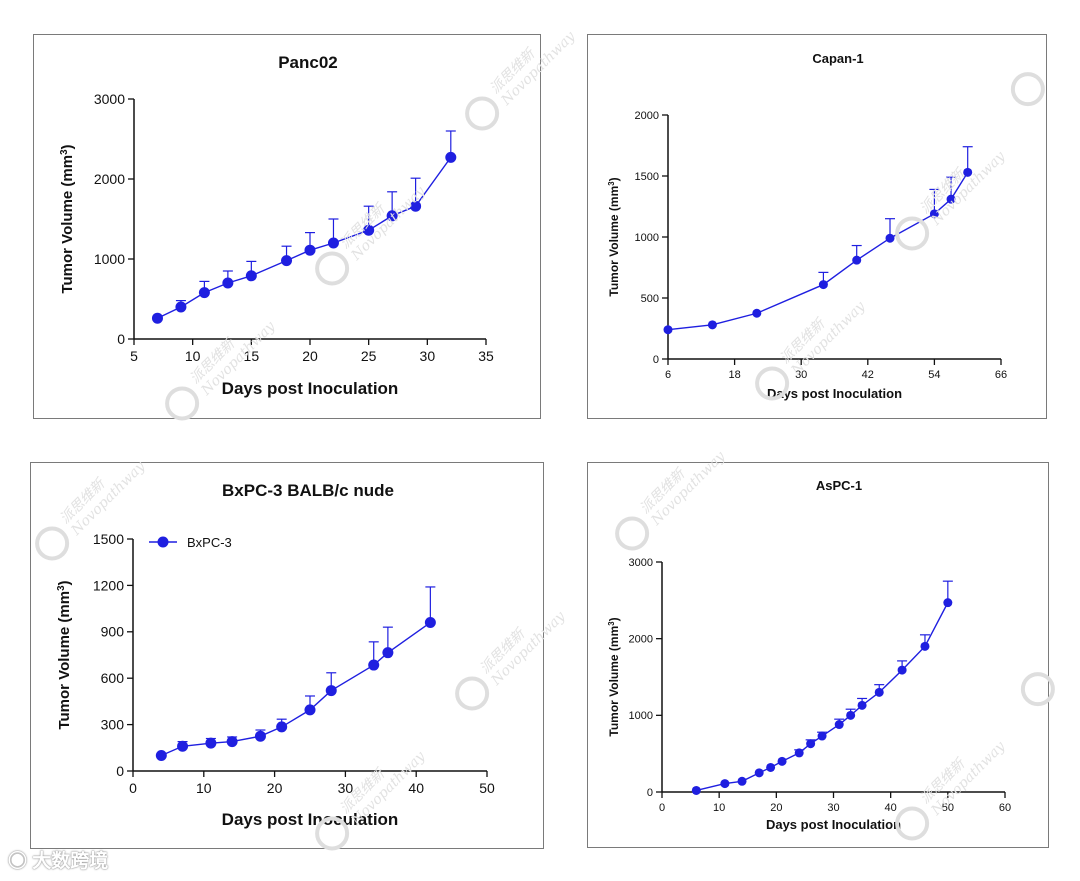 The width and height of the screenshot is (1080, 881). I want to click on chart-title: AsPC-1, so click(839, 485).